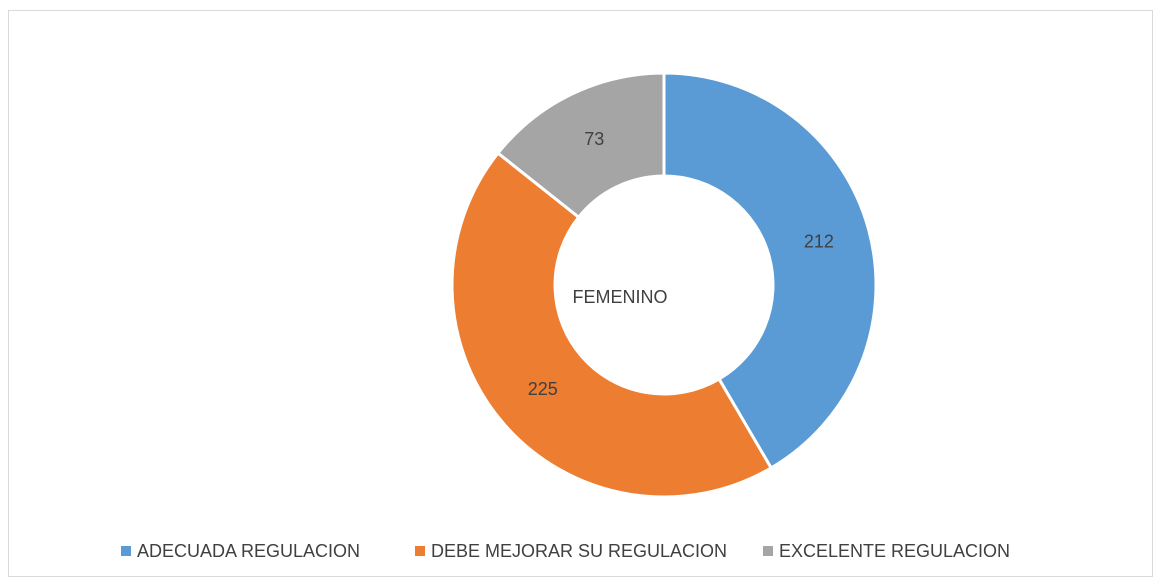  What do you see at coordinates (894, 551) in the screenshot?
I see `legend-label: EXCELENTE REGULACION` at bounding box center [894, 551].